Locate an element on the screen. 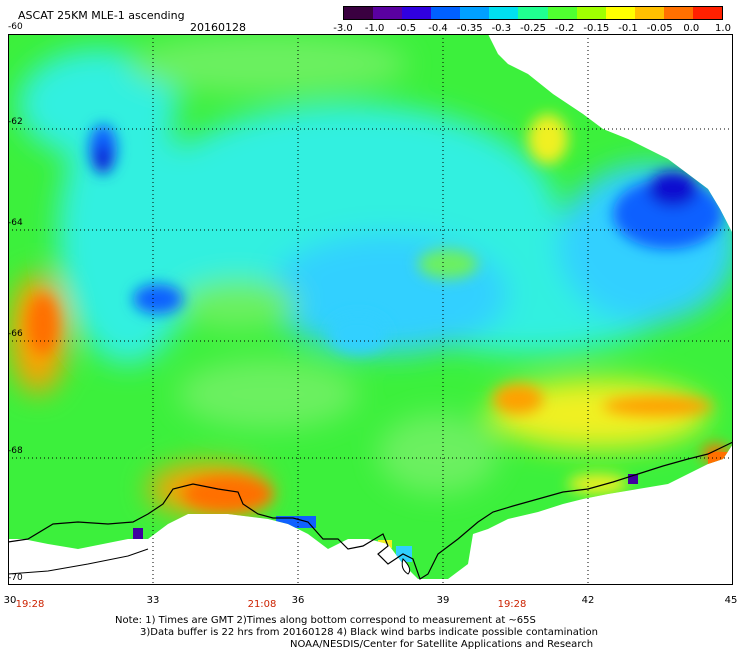 This screenshot has width=740, height=650. colorbar-tick-label: -0.1 is located at coordinates (628, 28).